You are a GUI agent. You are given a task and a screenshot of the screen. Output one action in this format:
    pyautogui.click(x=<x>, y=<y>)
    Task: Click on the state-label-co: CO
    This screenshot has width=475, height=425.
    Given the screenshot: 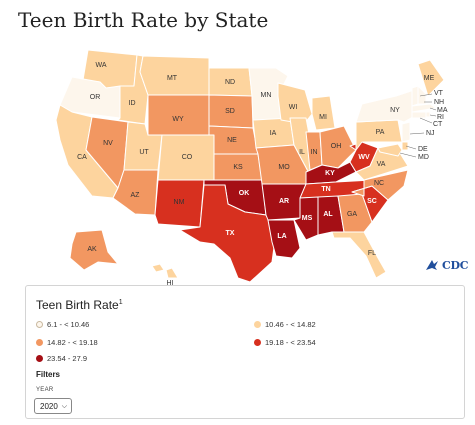 What is the action you would take?
    pyautogui.click(x=187, y=157)
    